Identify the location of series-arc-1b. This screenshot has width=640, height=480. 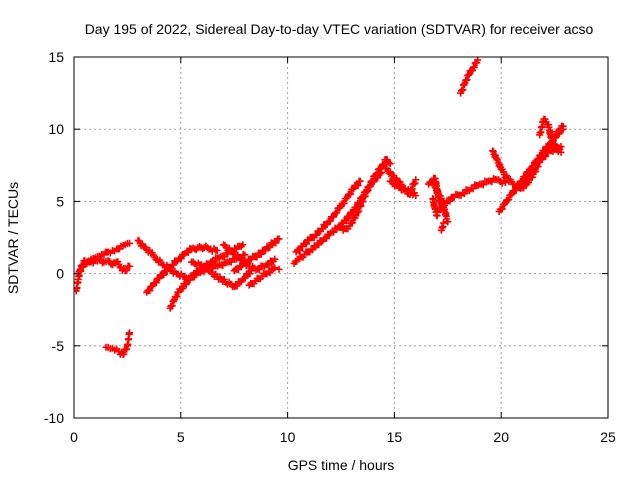
(104, 266).